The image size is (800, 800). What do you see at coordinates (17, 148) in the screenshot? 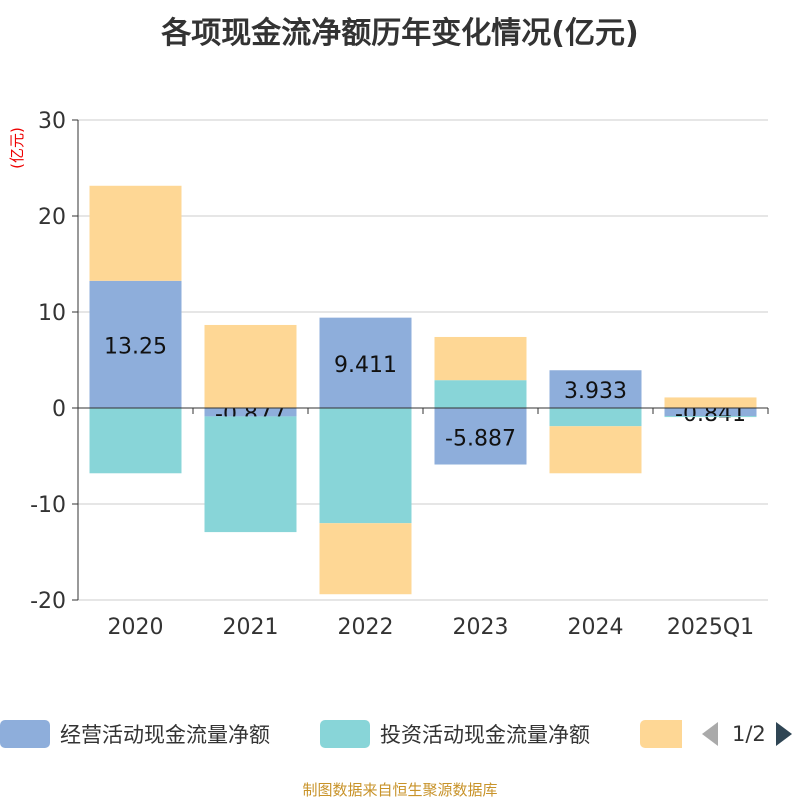
I see `y-axis-label: (亿元)` at bounding box center [17, 148].